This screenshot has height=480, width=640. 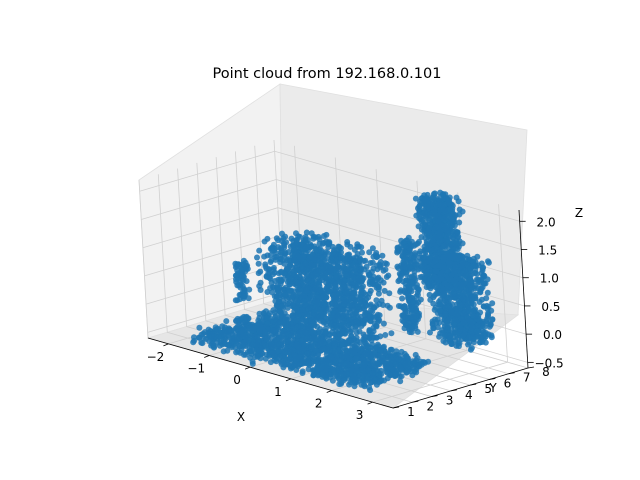 What do you see at coordinates (319, 404) in the screenshot?
I see `x-tick-label: 2` at bounding box center [319, 404].